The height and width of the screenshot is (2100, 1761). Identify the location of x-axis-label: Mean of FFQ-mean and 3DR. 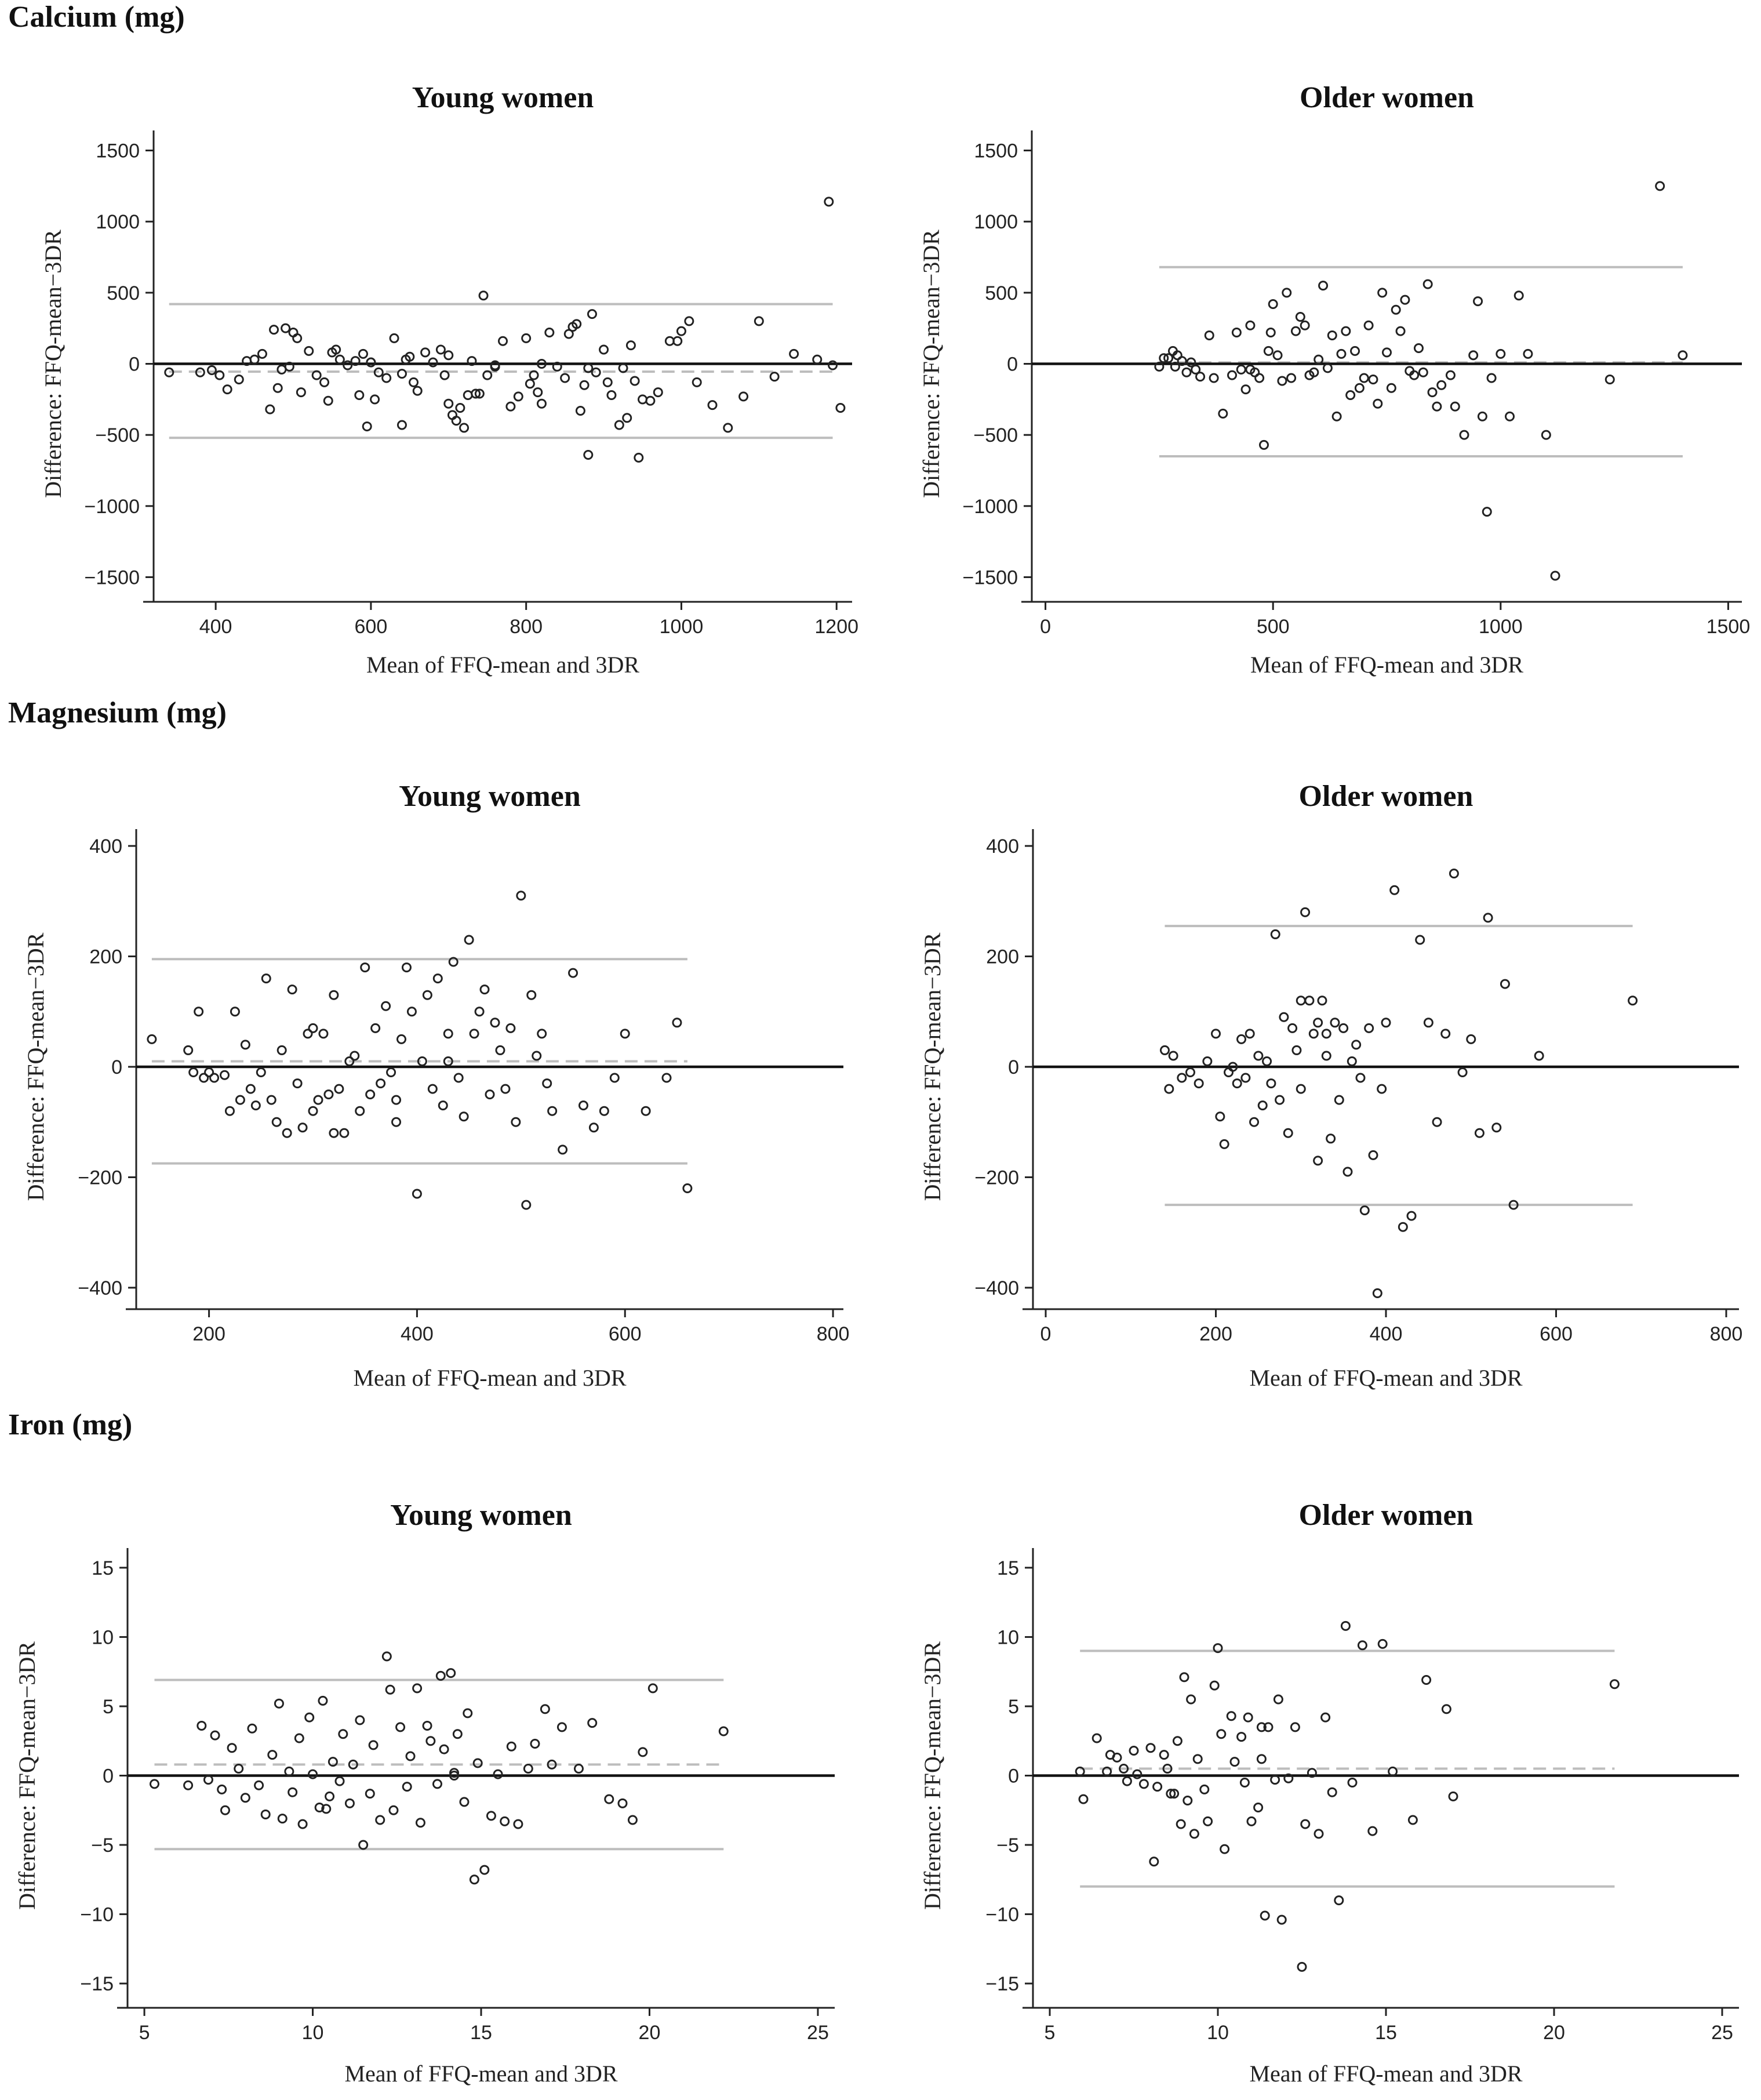
(489, 1378).